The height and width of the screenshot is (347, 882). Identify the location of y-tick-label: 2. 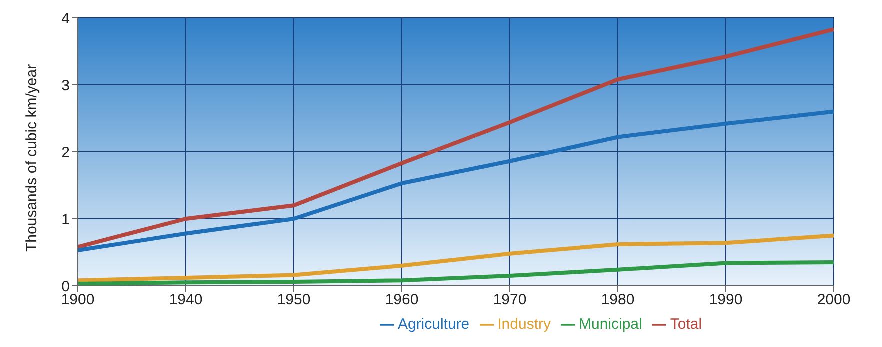
(66, 153).